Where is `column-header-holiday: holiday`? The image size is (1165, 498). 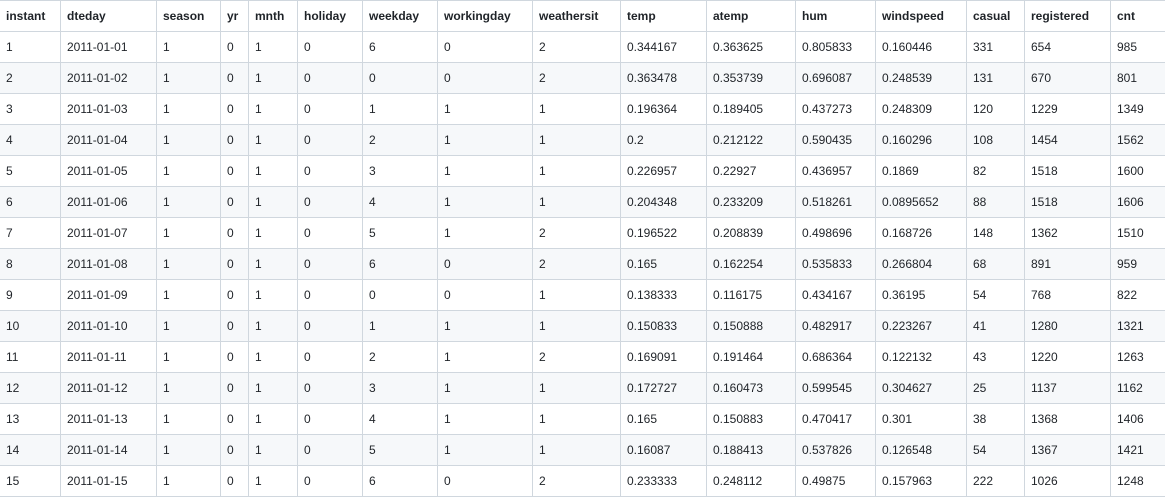 column-header-holiday: holiday is located at coordinates (330, 16).